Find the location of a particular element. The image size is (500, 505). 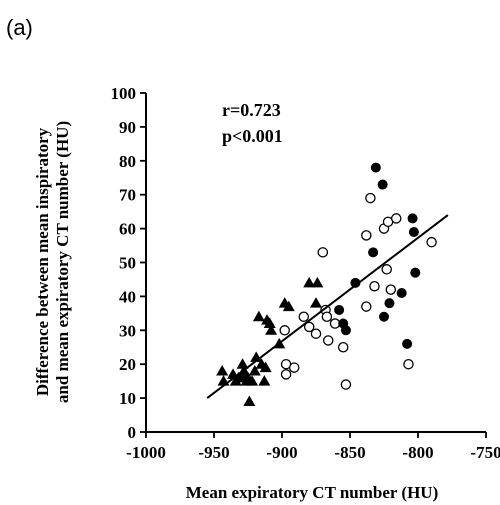

x-tick-label: -900 is located at coordinates (281, 452).